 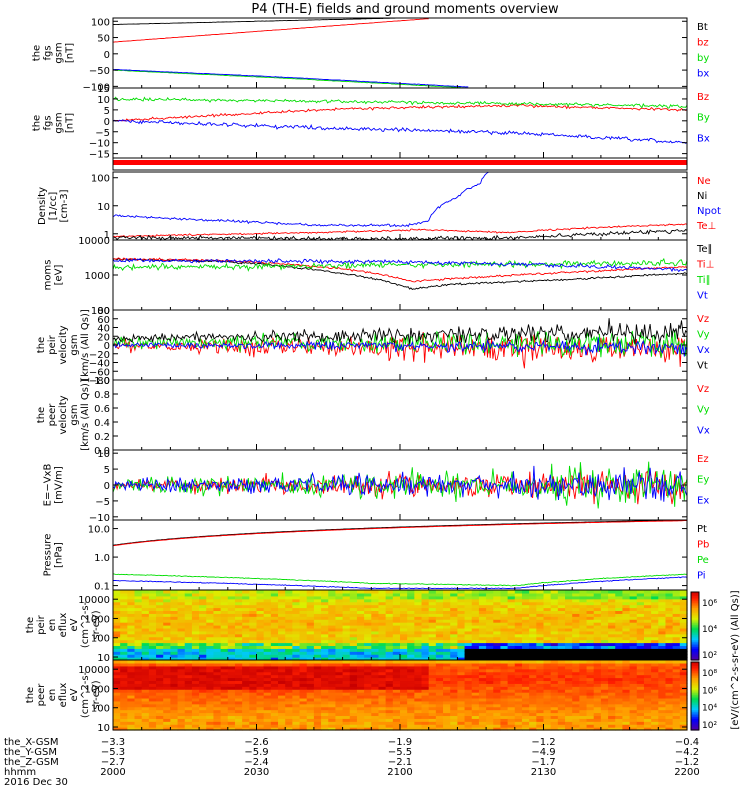 What do you see at coordinates (256, 752) in the screenshot?
I see `x-tick-label: −5.9` at bounding box center [256, 752].